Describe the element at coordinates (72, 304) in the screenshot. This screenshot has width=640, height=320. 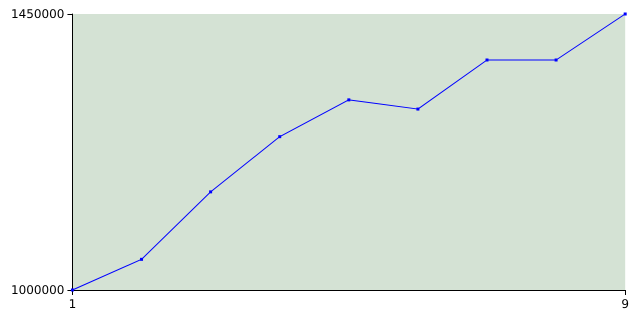
I see `x-tick-label: 1` at that location.